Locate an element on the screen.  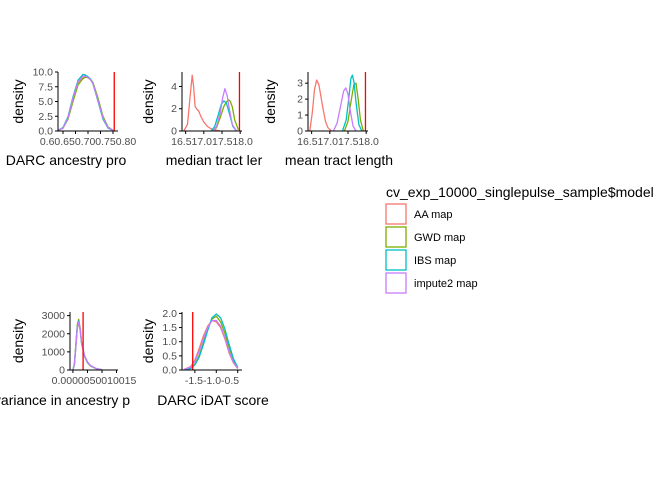
legend-label: IBS map is located at coordinates (435, 261).